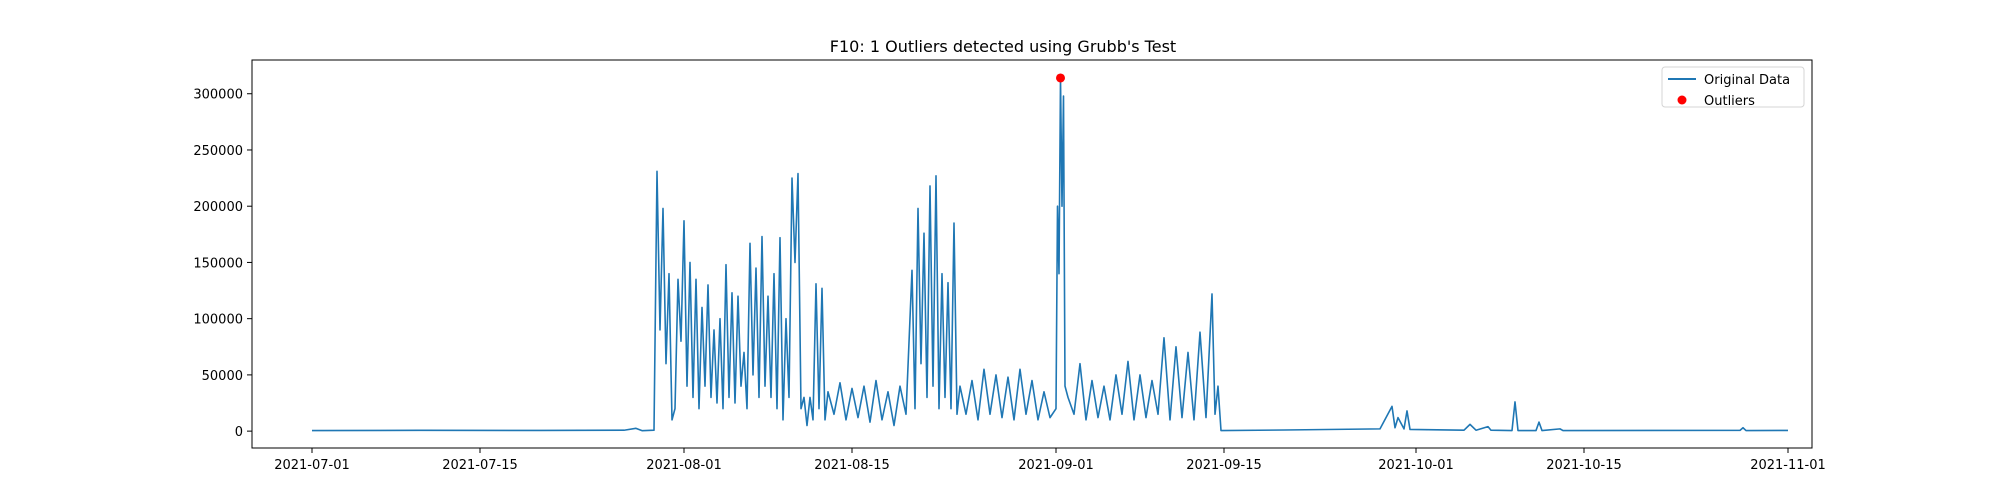 Image resolution: width=2000 pixels, height=500 pixels. Describe the element at coordinates (312, 465) in the screenshot. I see `x-tick-label: 2021-07-01` at that location.